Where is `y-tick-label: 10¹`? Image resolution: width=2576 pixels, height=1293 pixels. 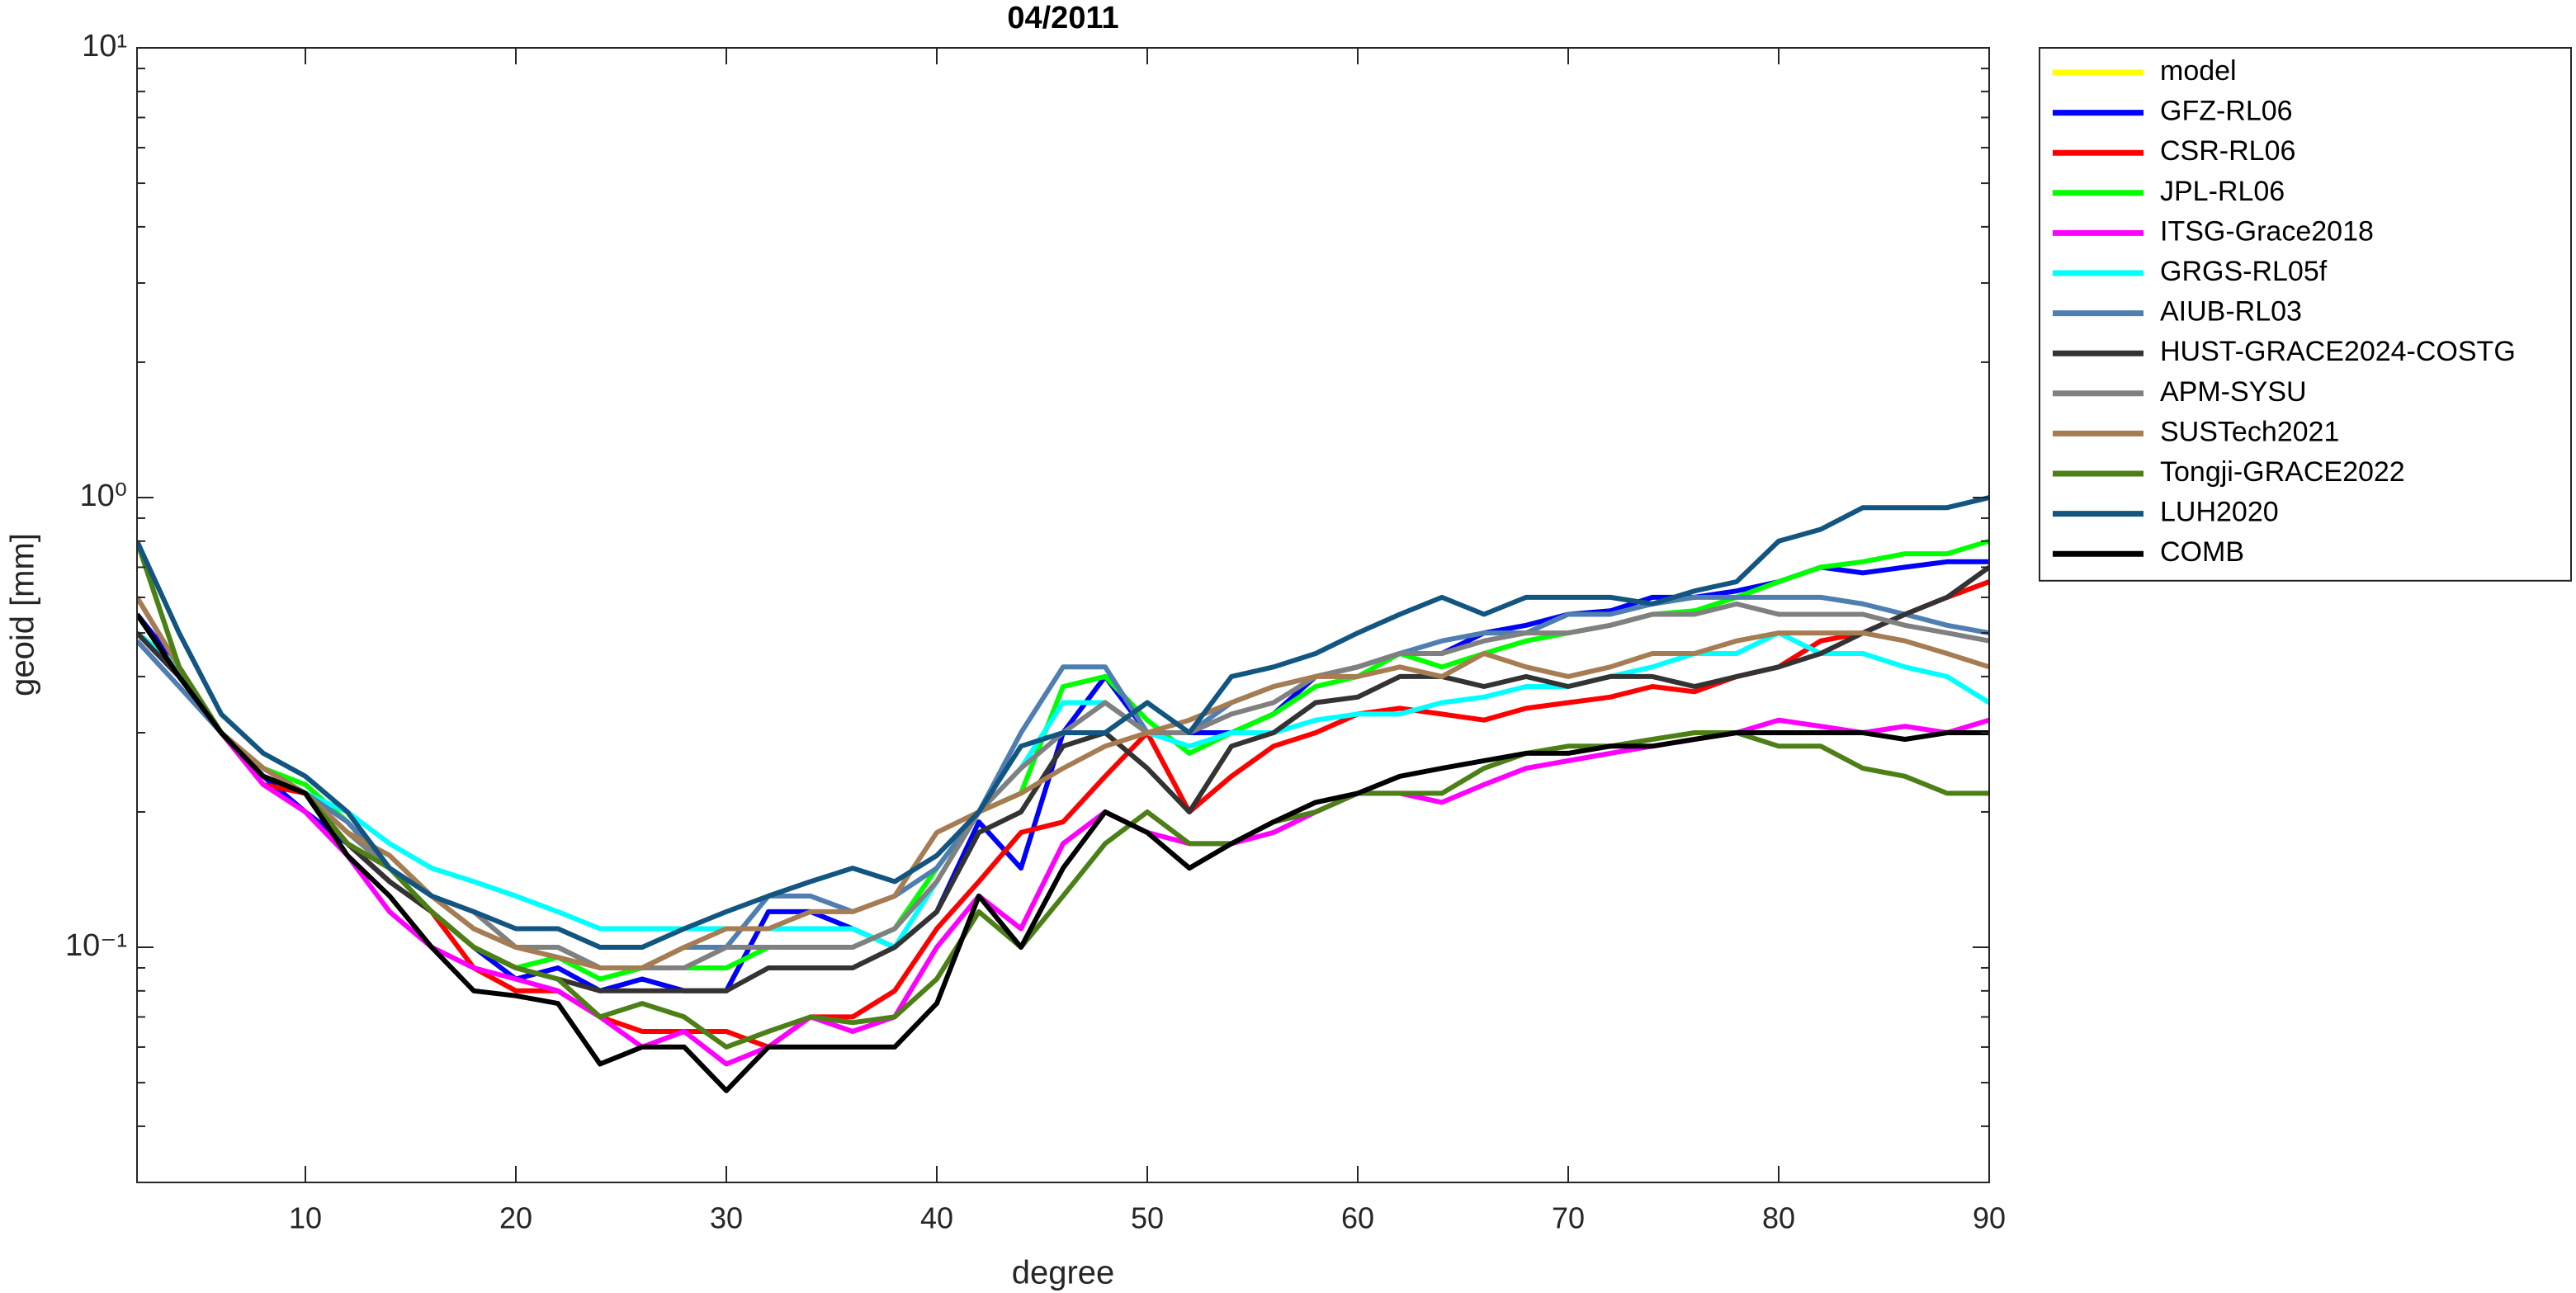 y-tick-label: 10¹ is located at coordinates (104, 46).